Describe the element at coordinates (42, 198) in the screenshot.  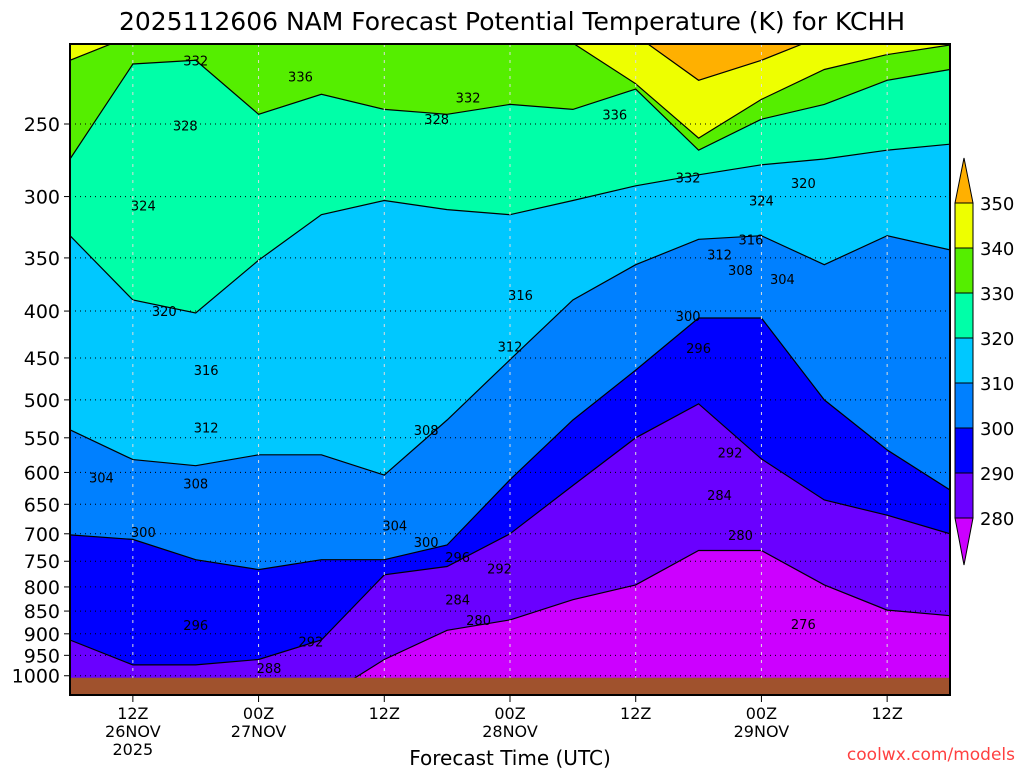
I see `y-tick-label: 300` at that location.